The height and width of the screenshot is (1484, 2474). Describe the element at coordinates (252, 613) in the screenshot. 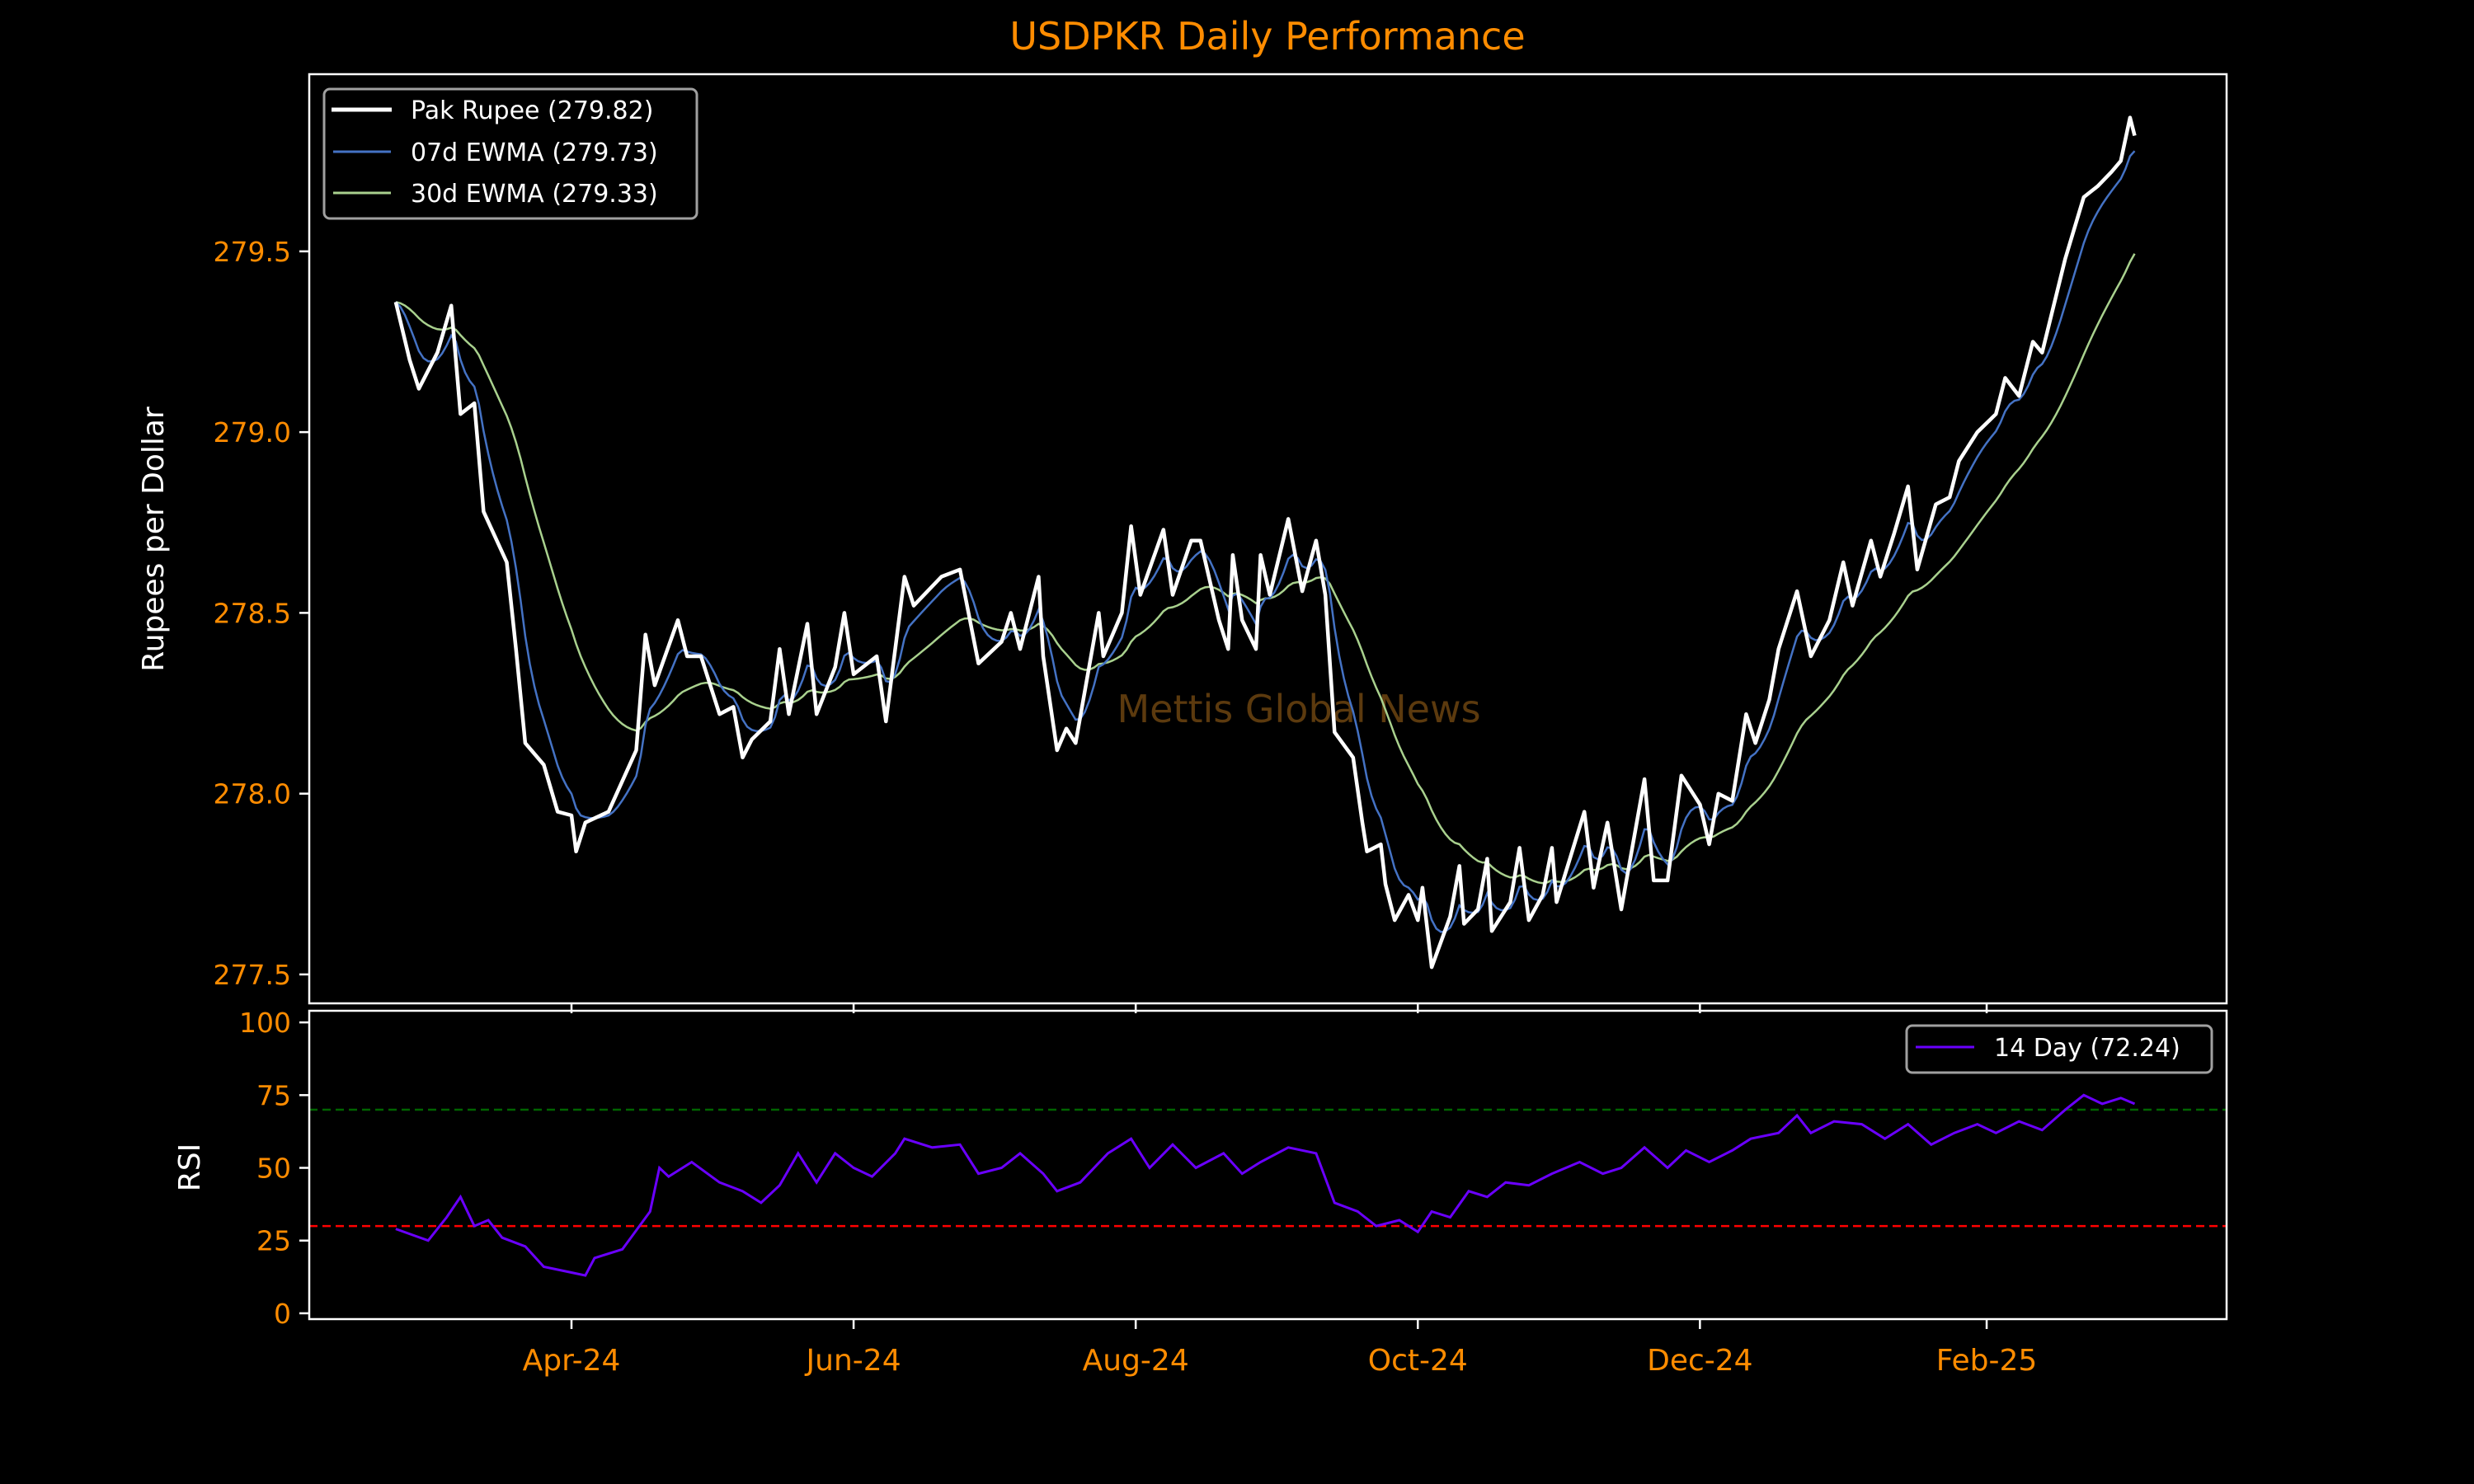

I see `price-ytick-label: 278.5` at that location.